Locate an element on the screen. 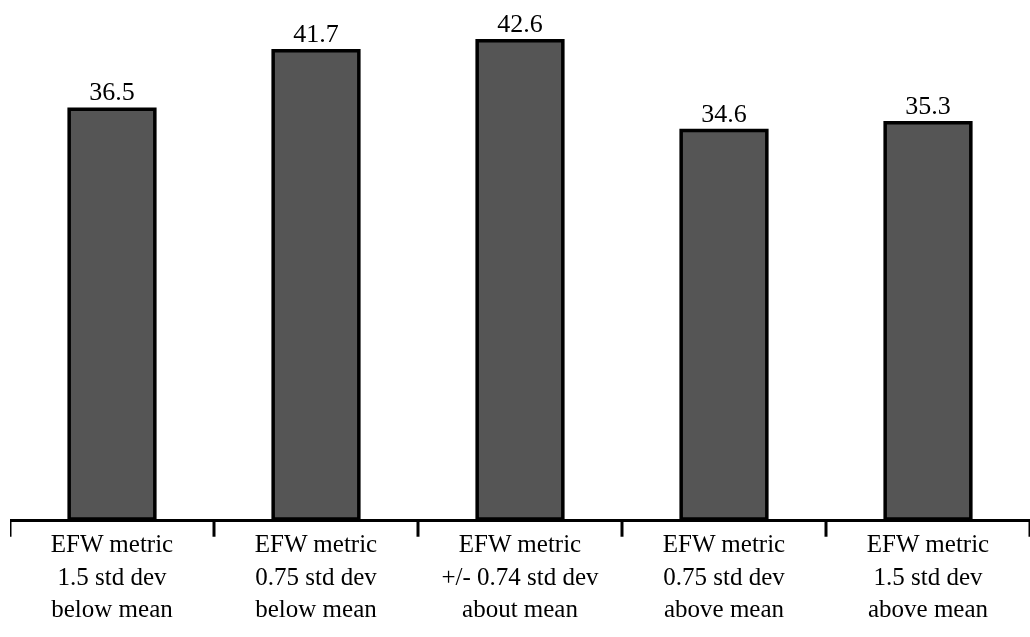  data-label: 41.7 is located at coordinates (316, 33).